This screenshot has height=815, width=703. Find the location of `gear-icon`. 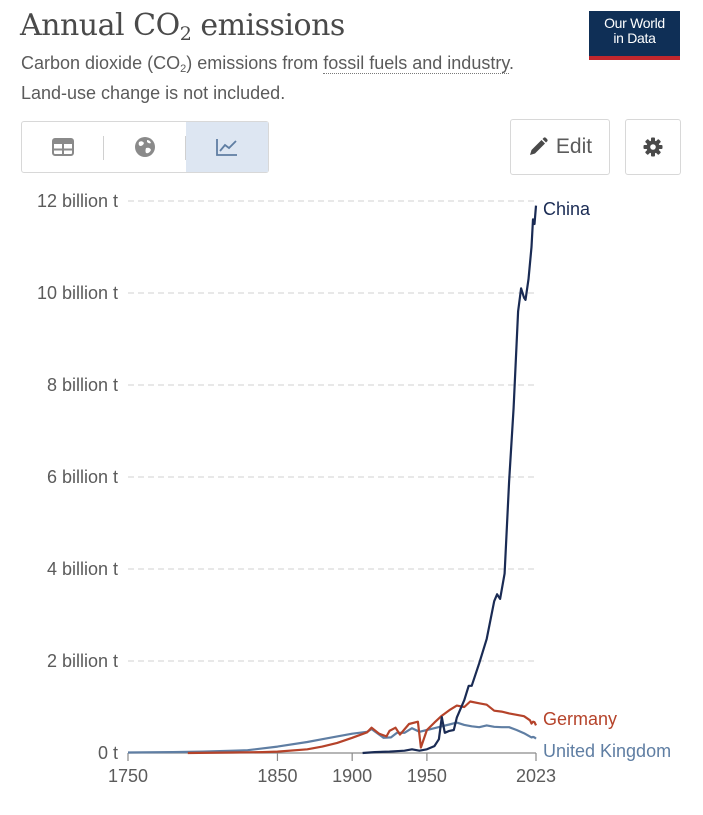

gear-icon is located at coordinates (653, 147).